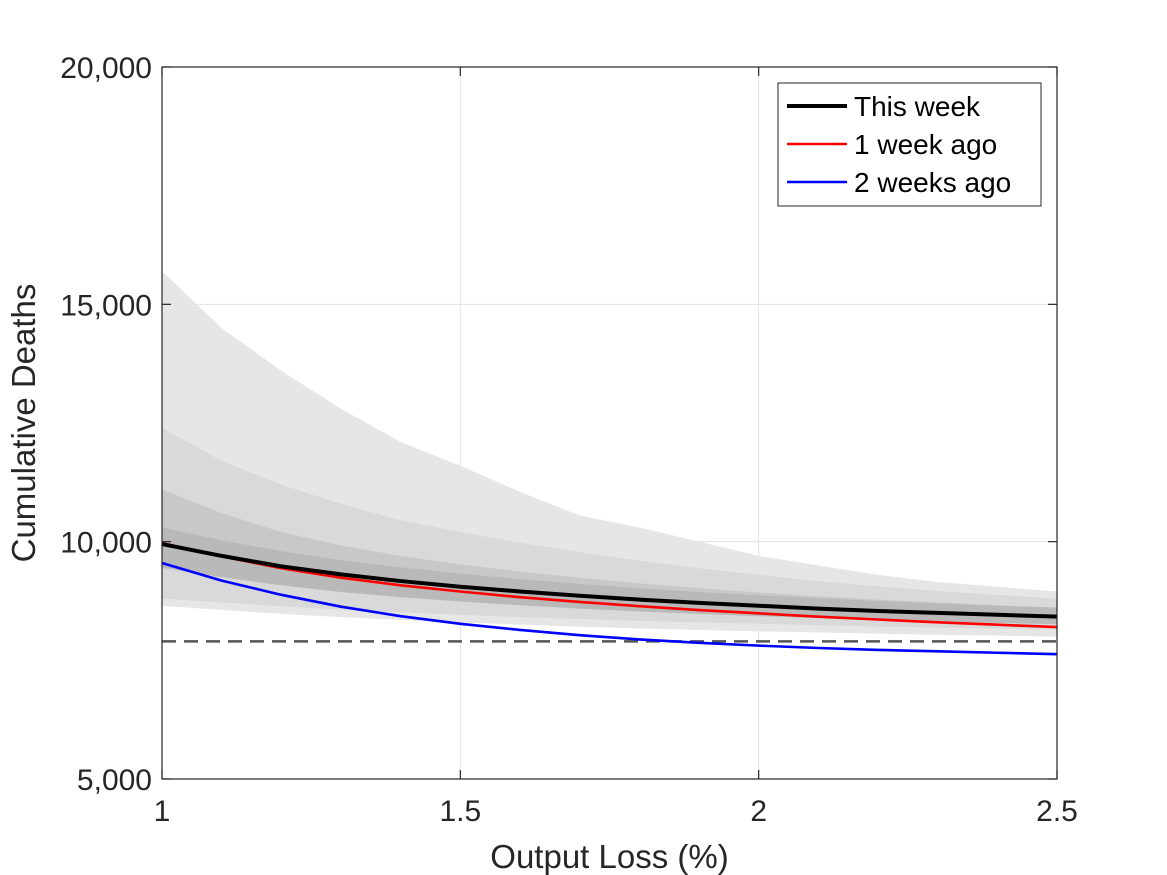 This screenshot has width=1167, height=875. What do you see at coordinates (609, 856) in the screenshot?
I see `x-axis-label: Output Loss (%)` at bounding box center [609, 856].